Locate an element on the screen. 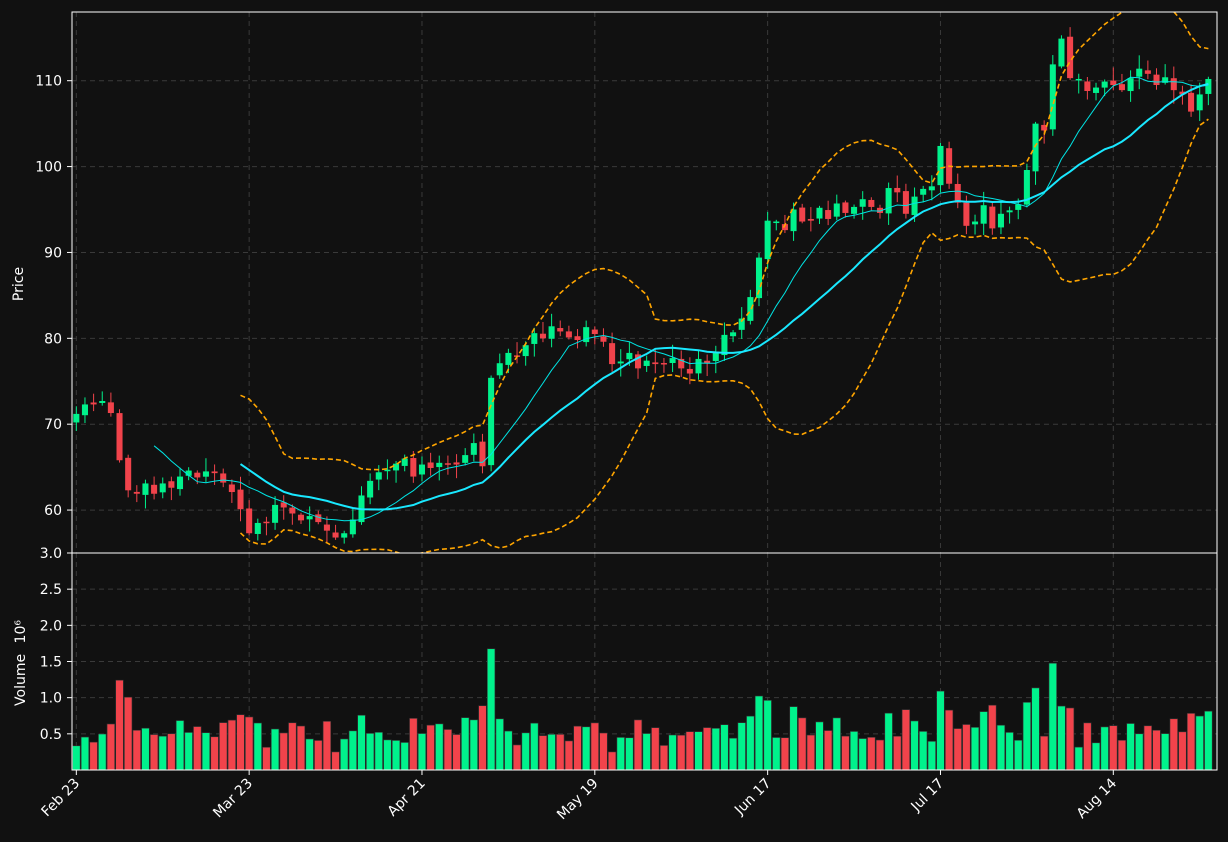 The width and height of the screenshot is (1228, 842). price-tick-label: 100 is located at coordinates (48, 168).